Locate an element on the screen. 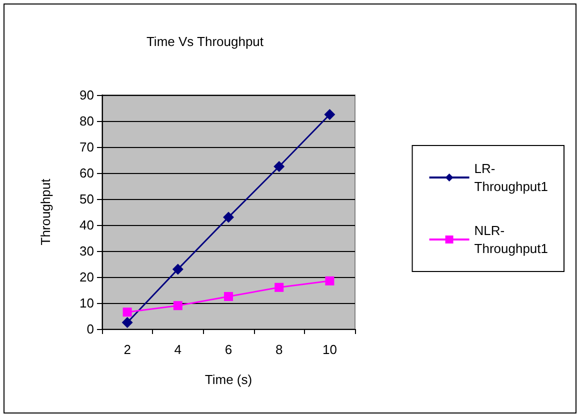 This screenshot has height=419, width=582. y-axis-title: Throughput is located at coordinates (45, 212).